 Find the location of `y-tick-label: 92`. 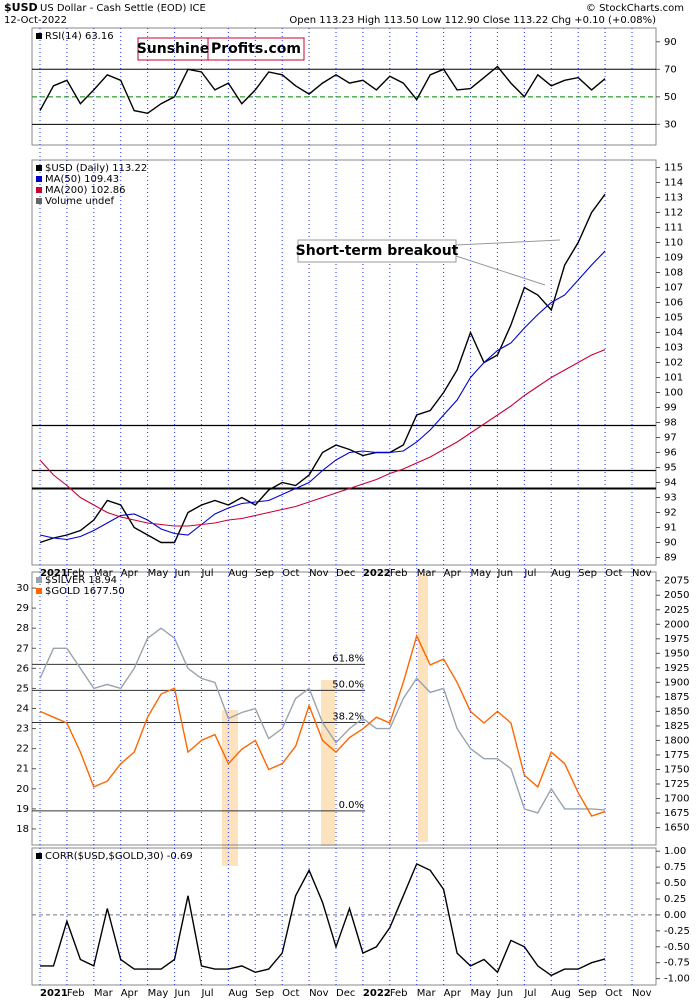

y-tick-label: 92 is located at coordinates (670, 513).